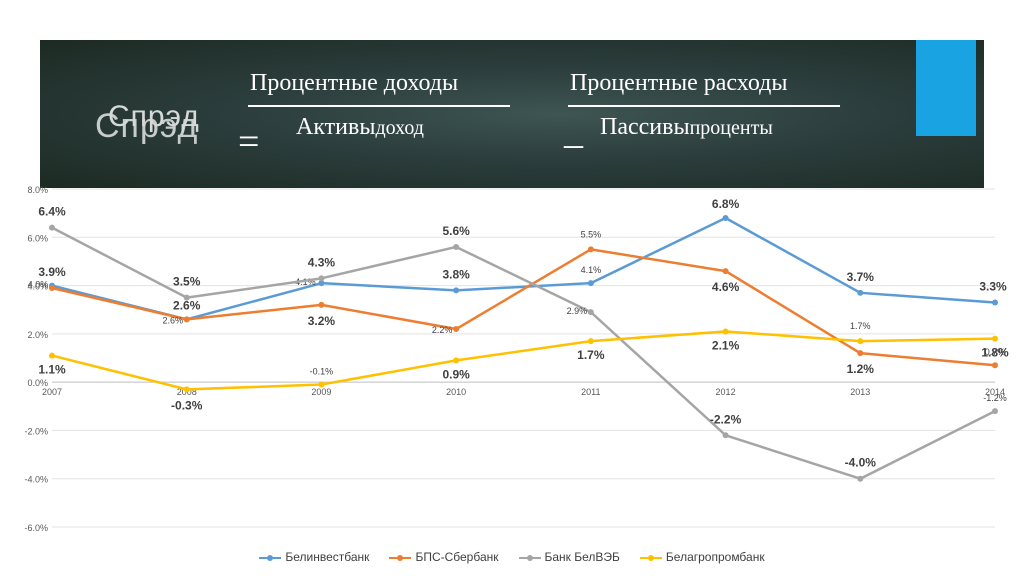 This screenshot has height=576, width=1024. I want to click on x-tick-label: 2009, so click(321, 392).